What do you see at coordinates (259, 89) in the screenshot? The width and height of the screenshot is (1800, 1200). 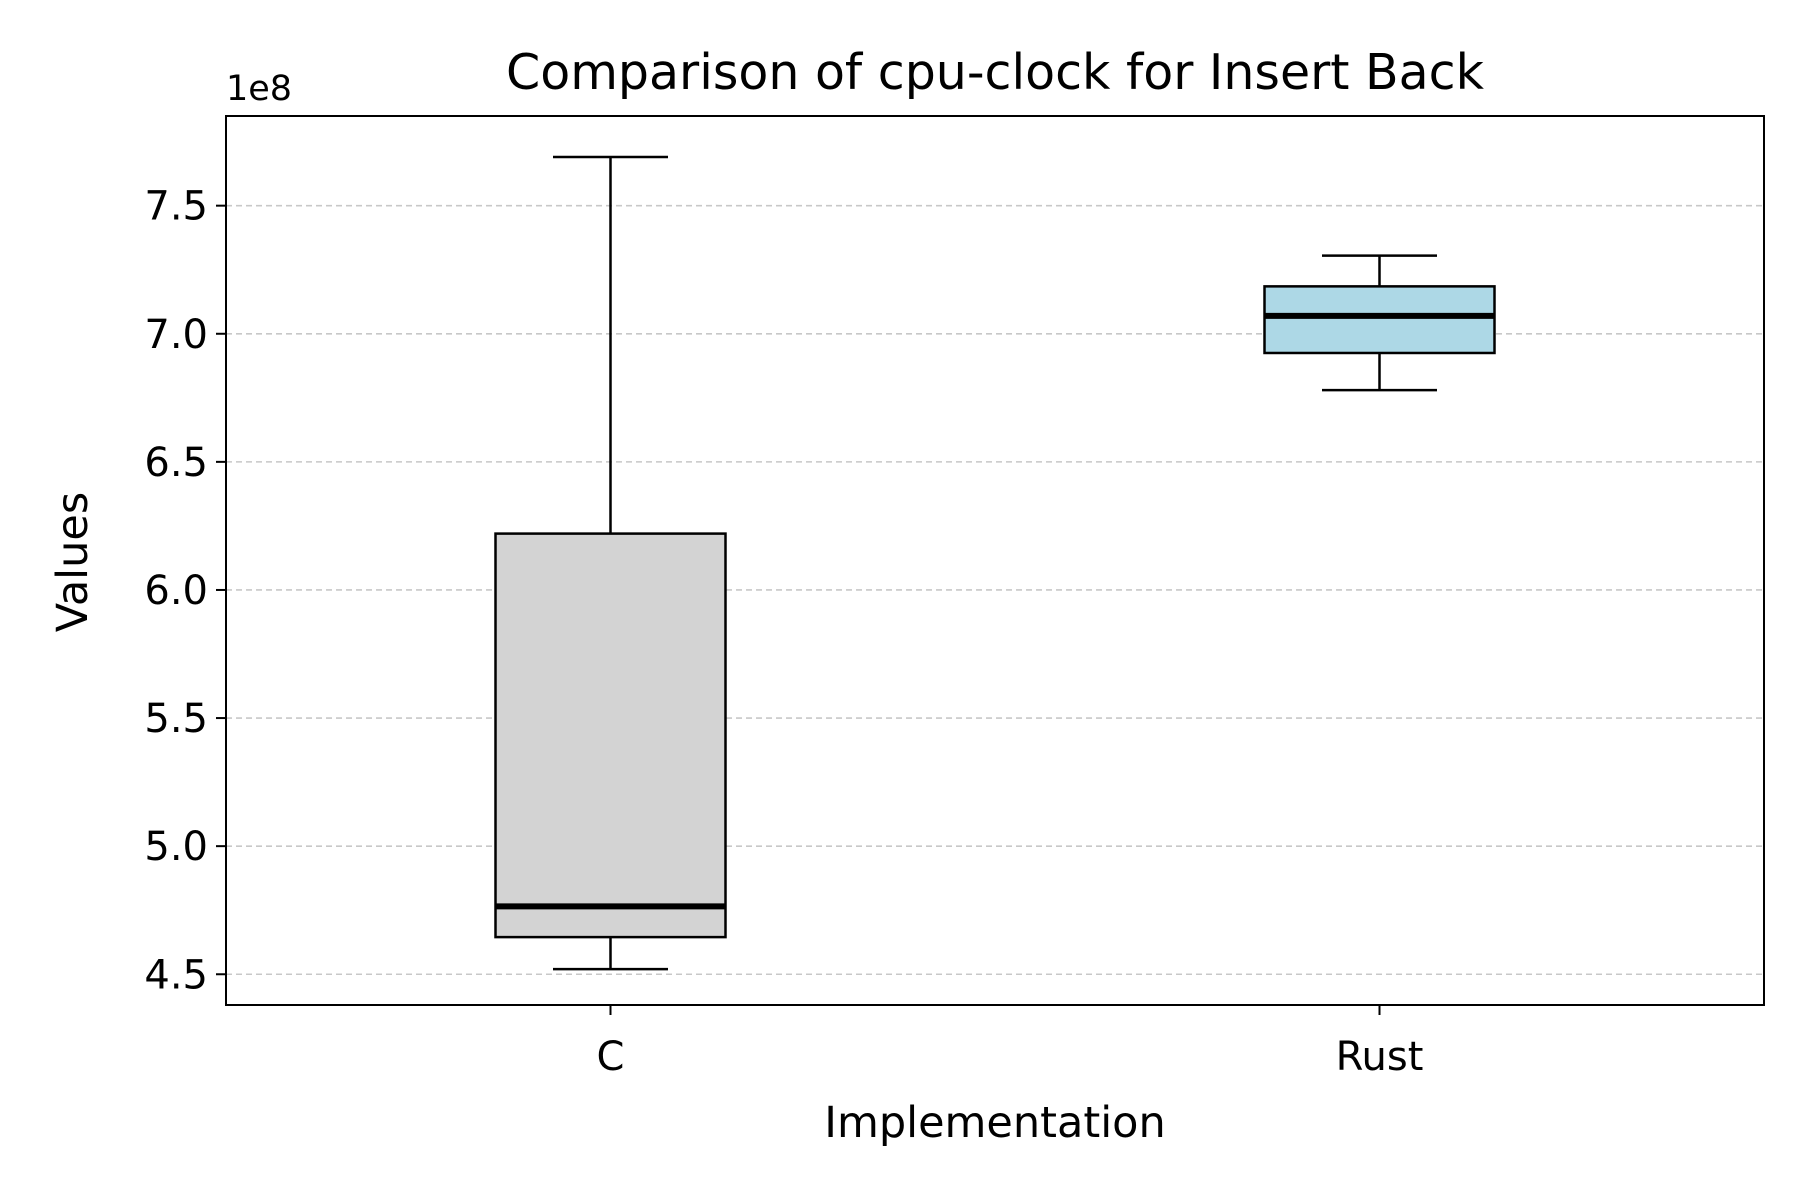 I see `y-offset-label: 1e8` at bounding box center [259, 89].